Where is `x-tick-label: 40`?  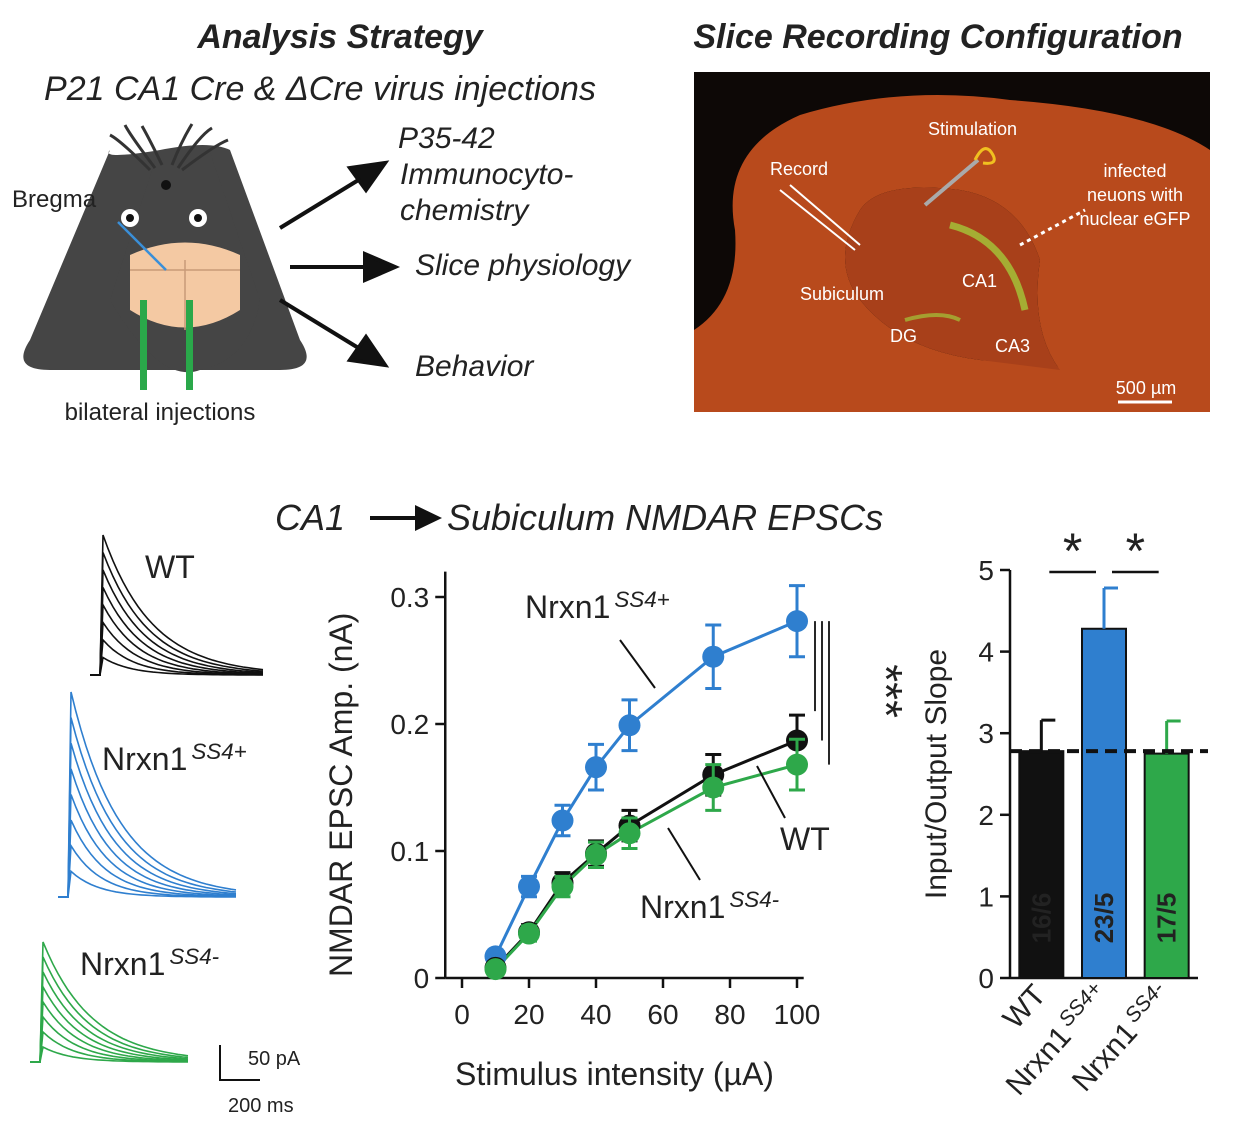
x-tick-label: 40 is located at coordinates (595, 1014).